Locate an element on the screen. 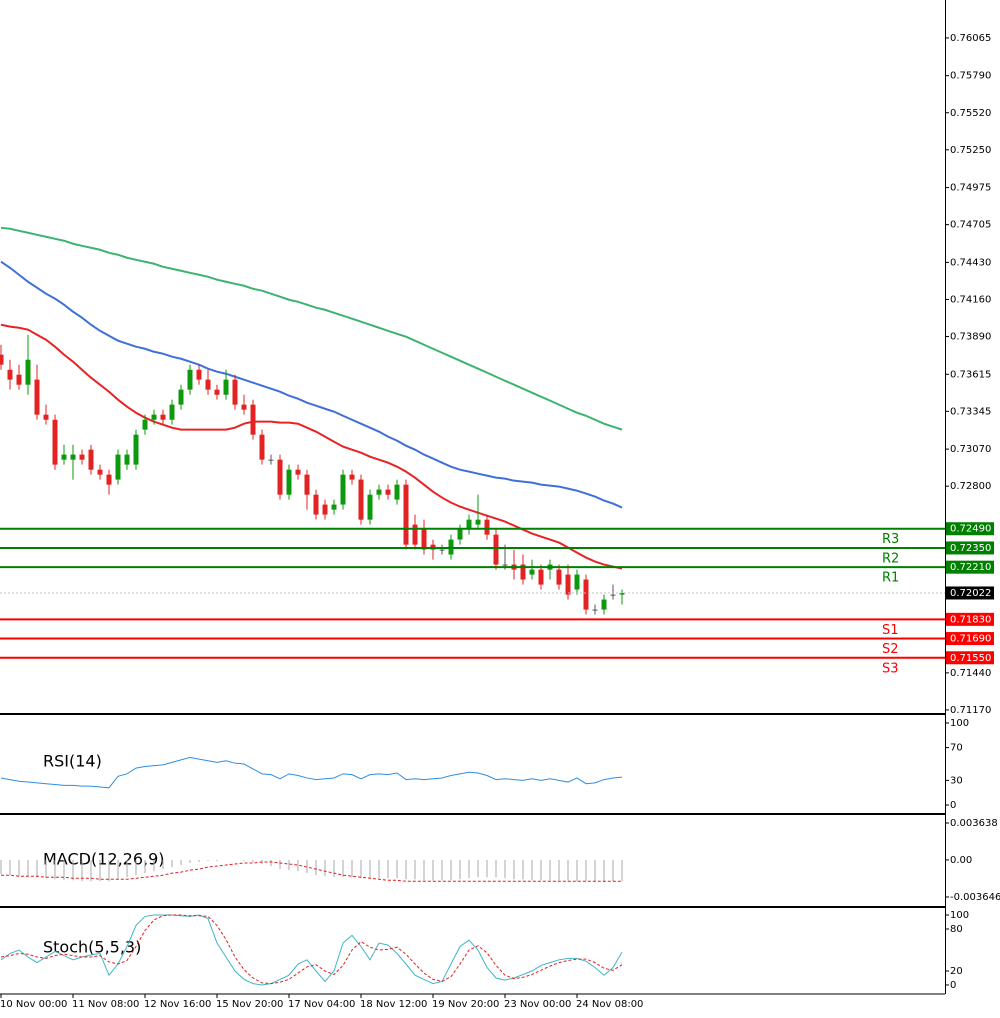  last-price-label: 0.72022 is located at coordinates (970, 593).